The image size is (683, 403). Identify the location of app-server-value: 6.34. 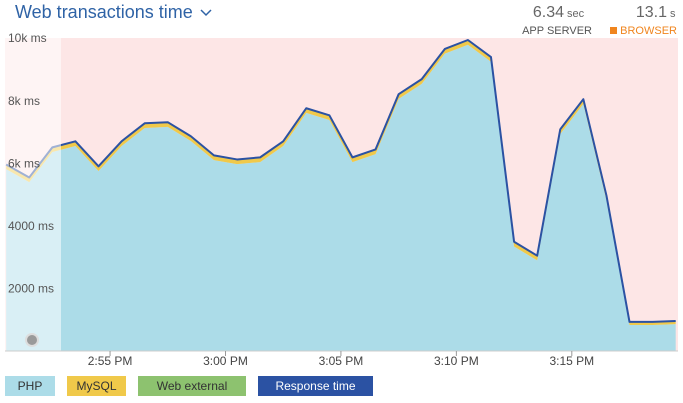
(548, 12).